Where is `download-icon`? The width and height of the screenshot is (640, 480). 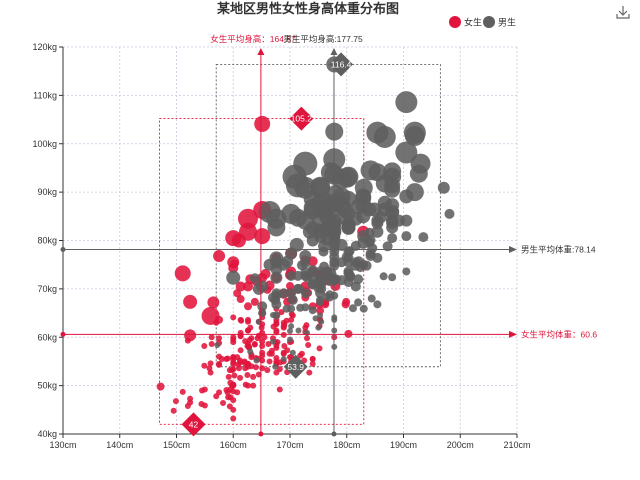
download-icon is located at coordinates (623, 12).